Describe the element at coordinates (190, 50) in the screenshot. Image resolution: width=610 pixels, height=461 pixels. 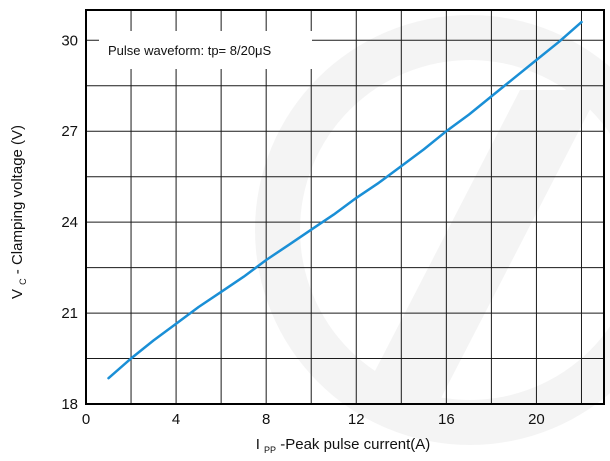
I see `waveform-annotation: Pulse waveform: tp= 8/20μS` at that location.